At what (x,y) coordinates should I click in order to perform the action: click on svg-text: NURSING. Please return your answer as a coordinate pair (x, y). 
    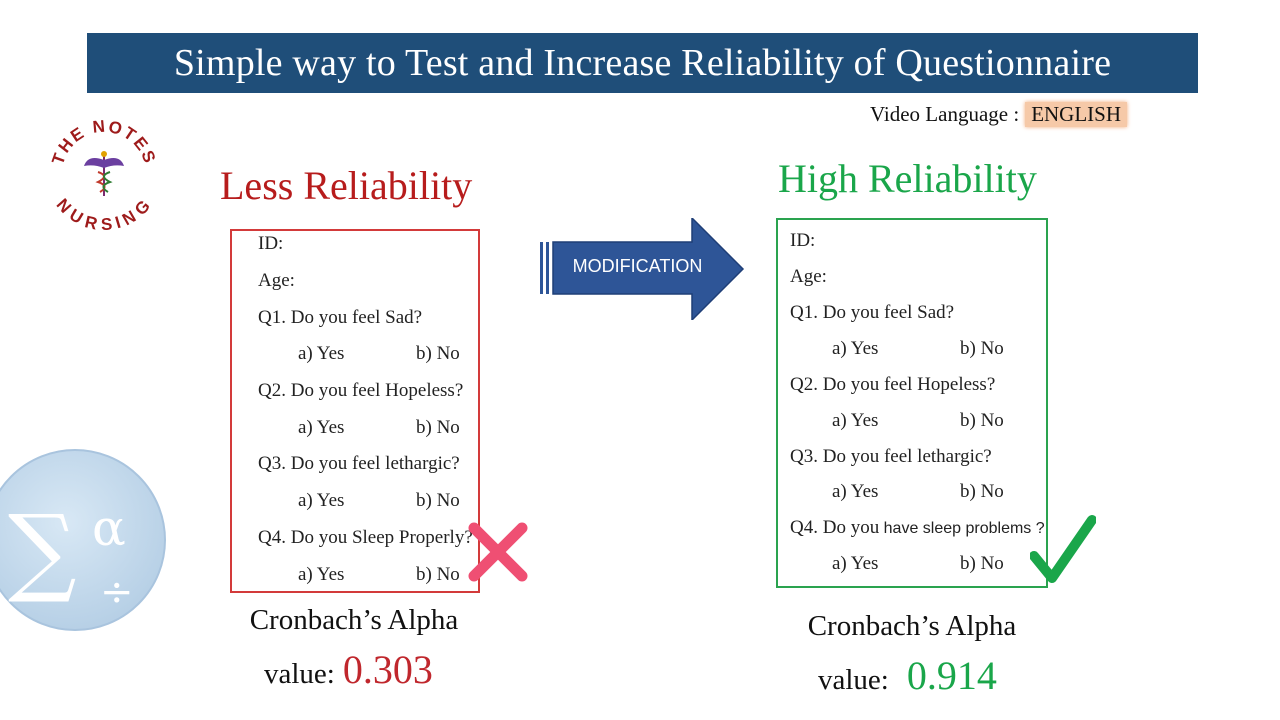
    Looking at the image, I should click on (104, 212).